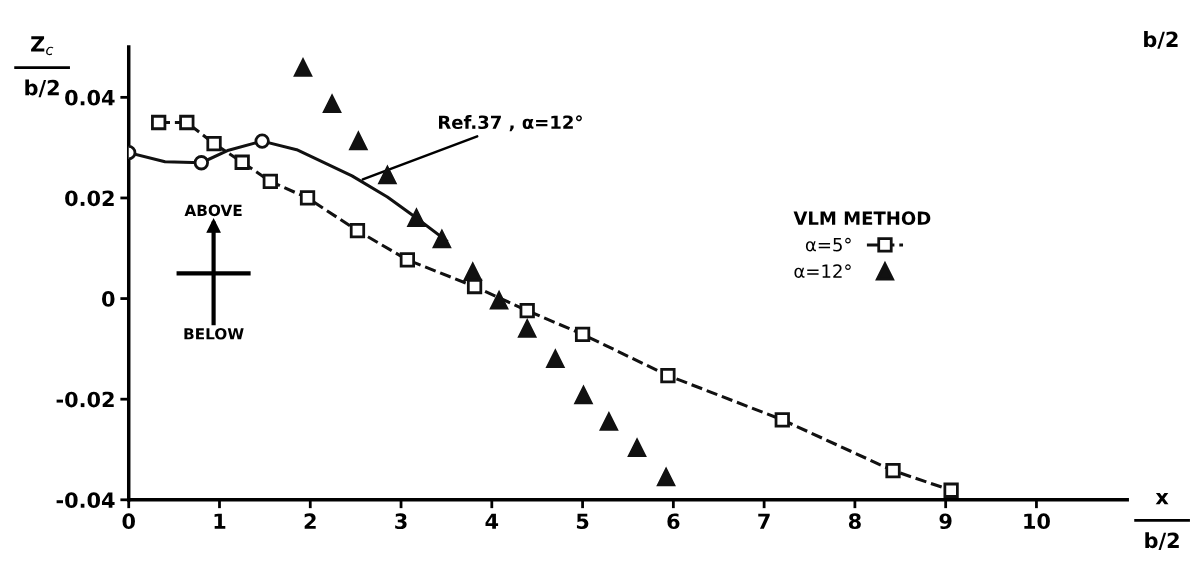 The image size is (1203, 588). What do you see at coordinates (214, 334) in the screenshot?
I see `annotation: BELOW` at bounding box center [214, 334].